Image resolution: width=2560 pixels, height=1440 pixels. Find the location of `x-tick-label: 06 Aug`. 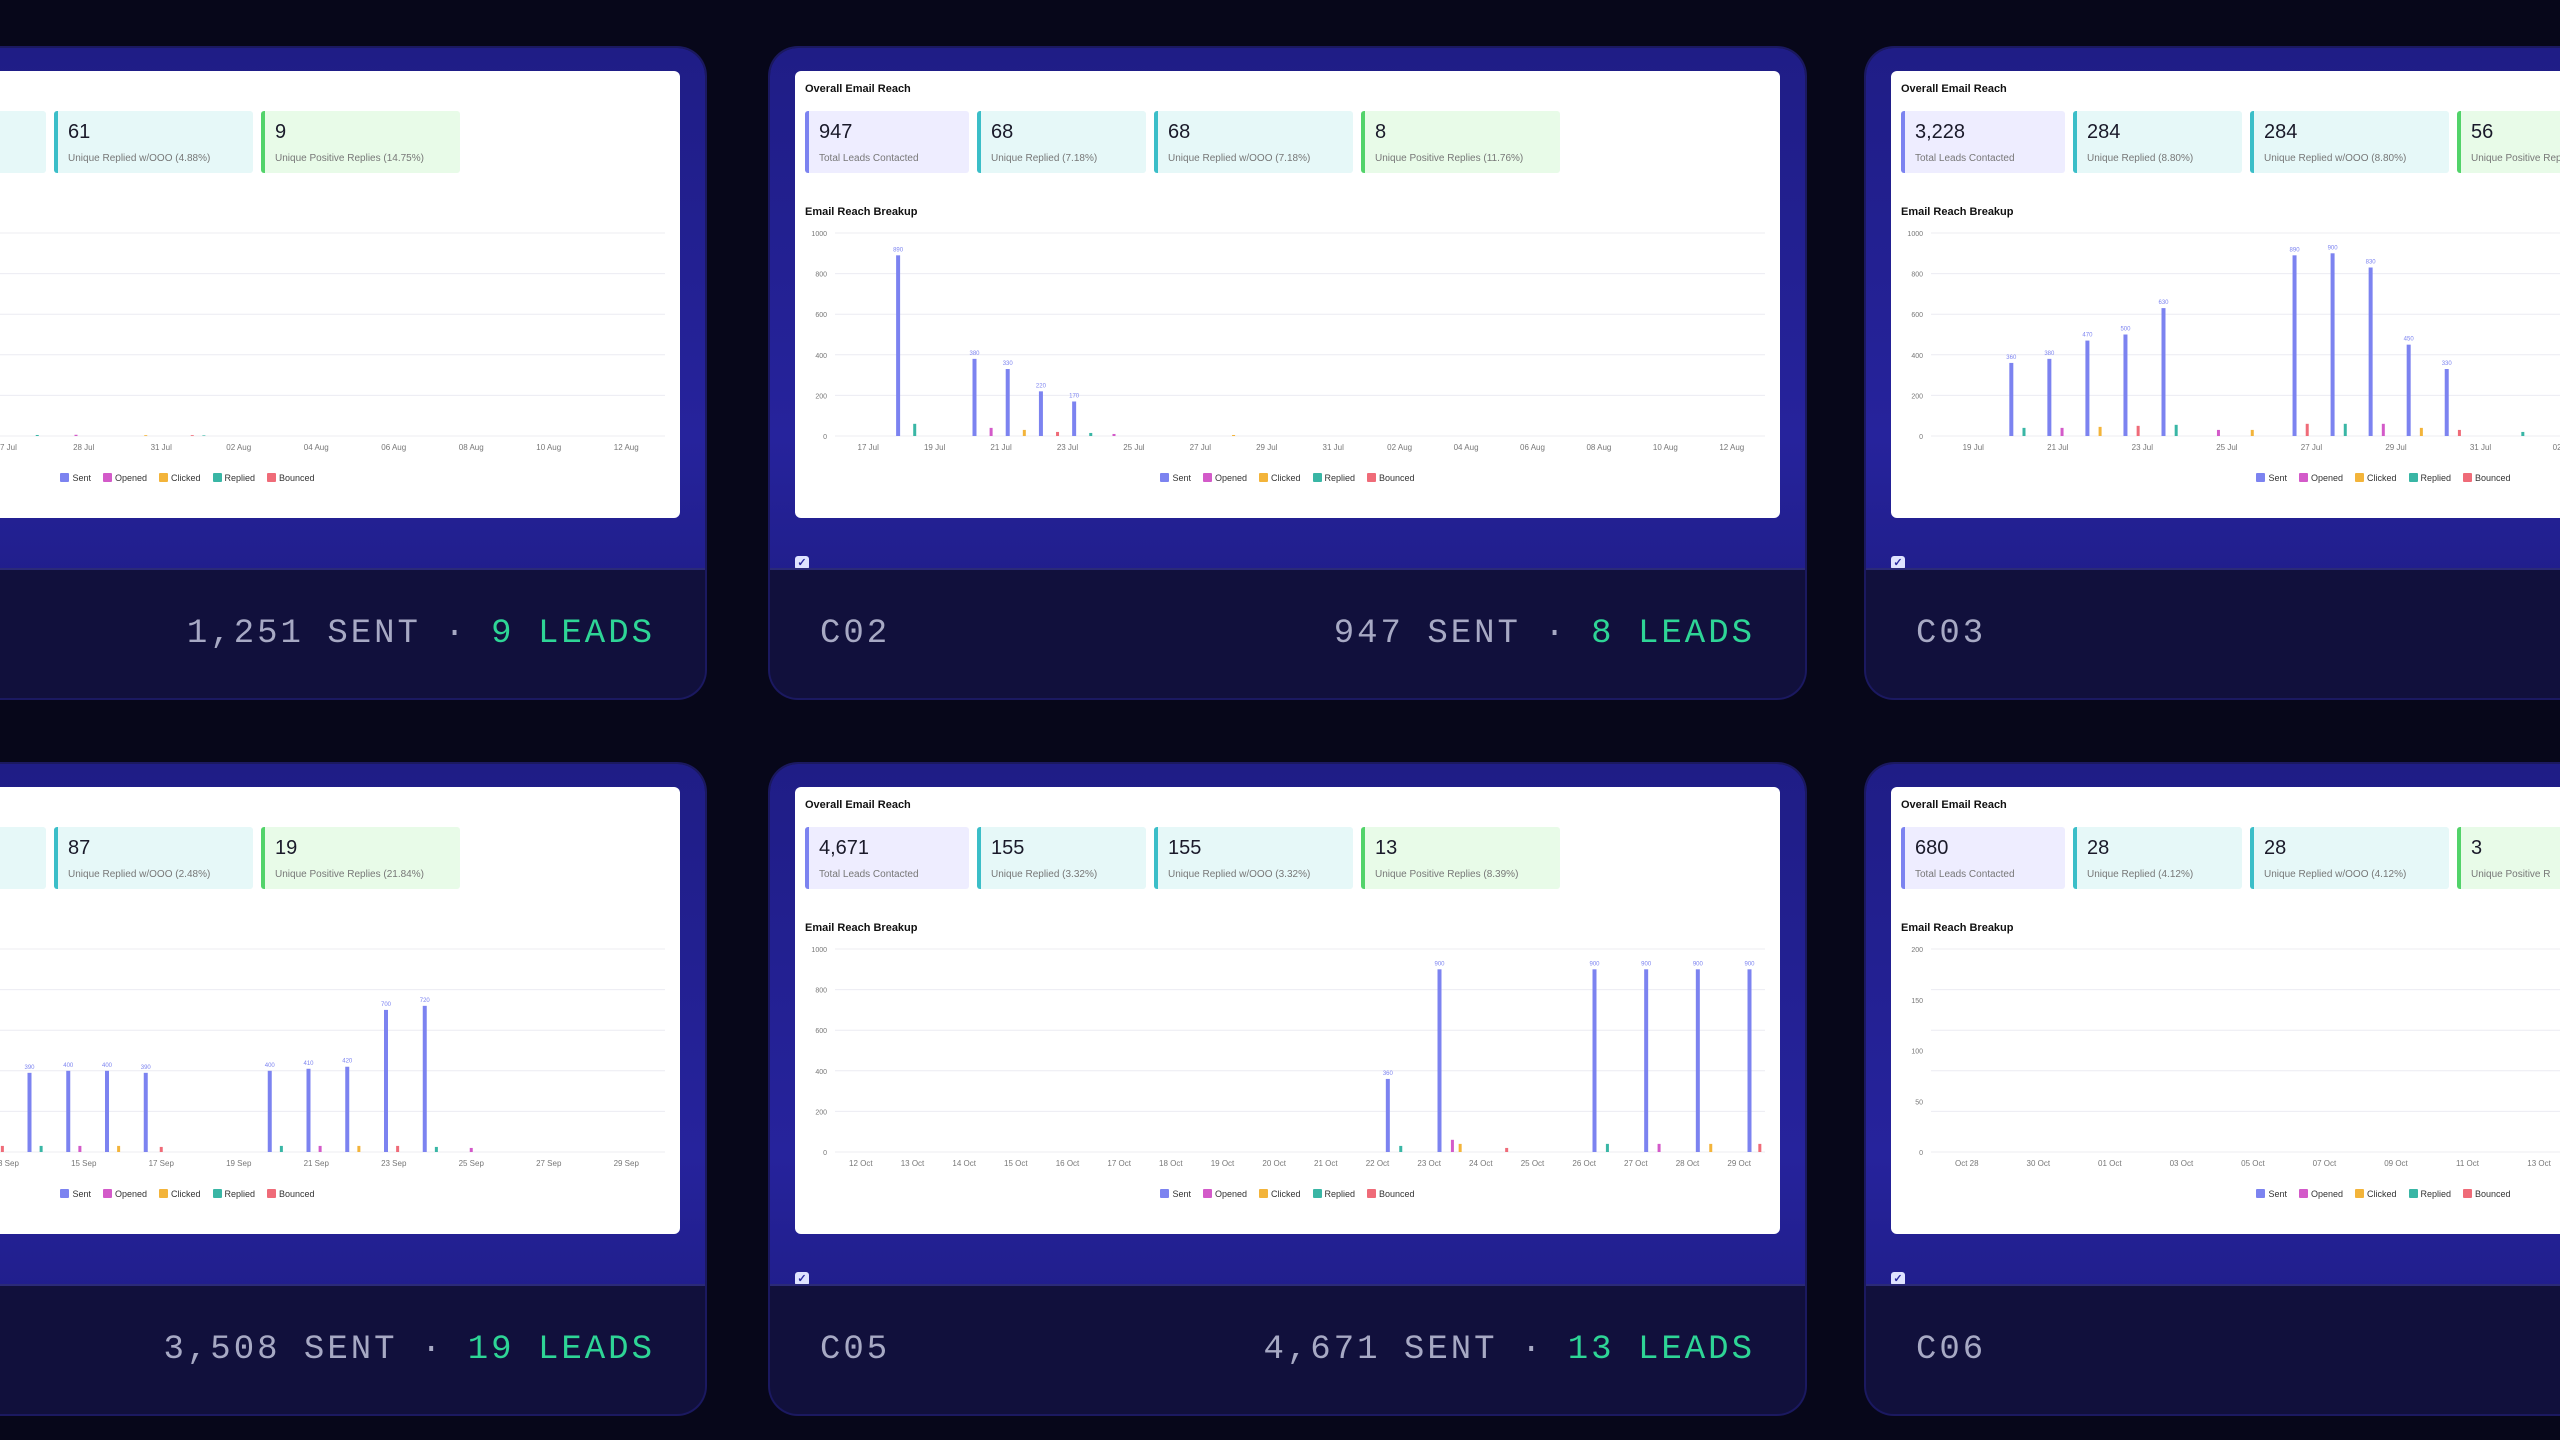

x-tick-label: 06 Aug is located at coordinates (1532, 447).